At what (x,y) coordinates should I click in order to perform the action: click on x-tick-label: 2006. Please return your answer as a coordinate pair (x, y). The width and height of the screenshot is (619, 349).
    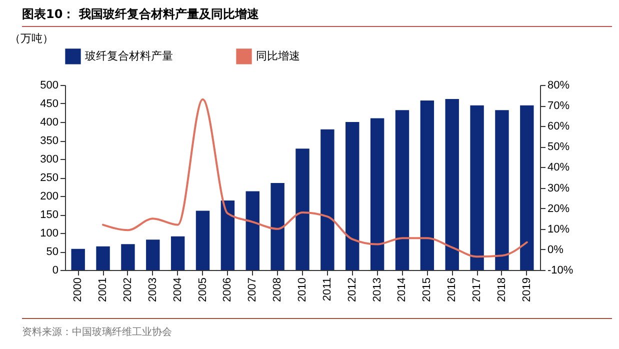
    Looking at the image, I should click on (228, 290).